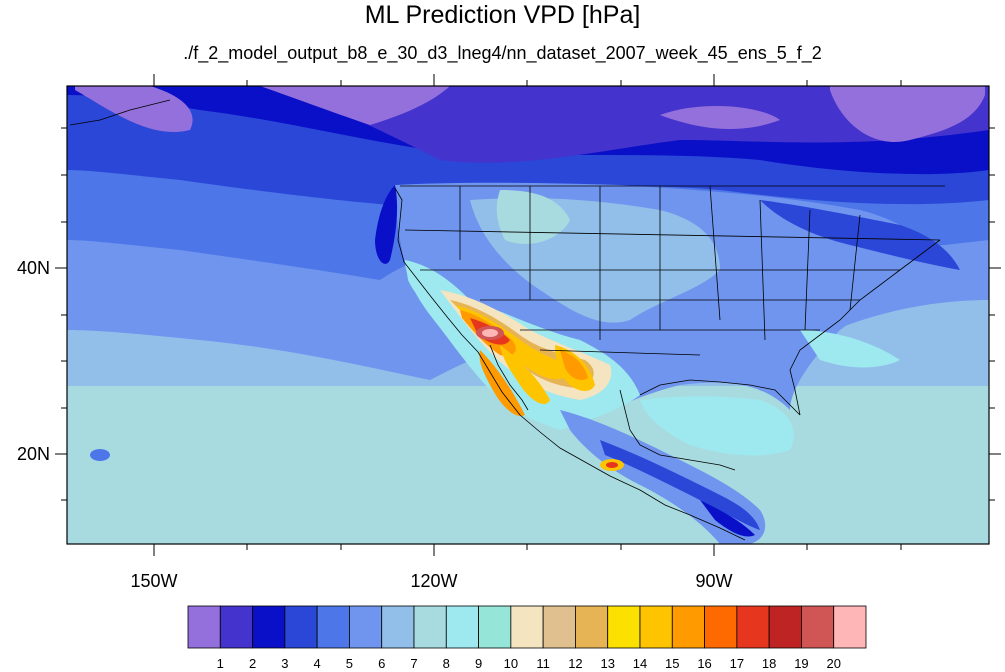 This screenshot has width=1005, height=672. I want to click on colorbar-label: 7, so click(413, 663).